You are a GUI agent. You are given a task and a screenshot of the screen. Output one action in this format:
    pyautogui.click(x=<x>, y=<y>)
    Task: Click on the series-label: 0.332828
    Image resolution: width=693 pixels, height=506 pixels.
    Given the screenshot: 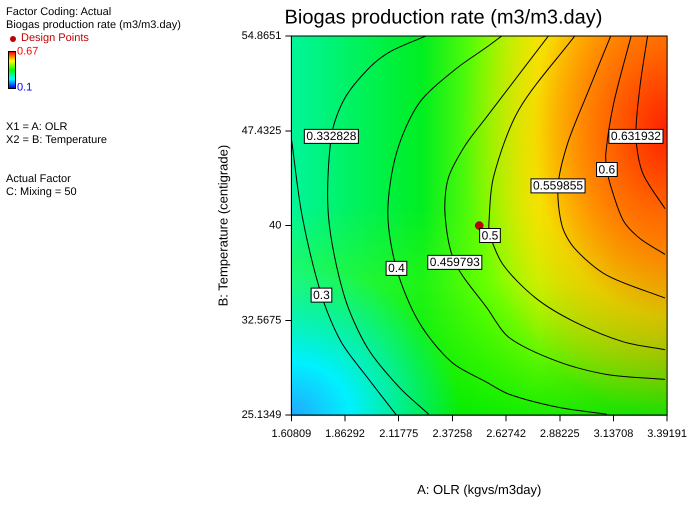 What is the action you would take?
    pyautogui.click(x=331, y=136)
    